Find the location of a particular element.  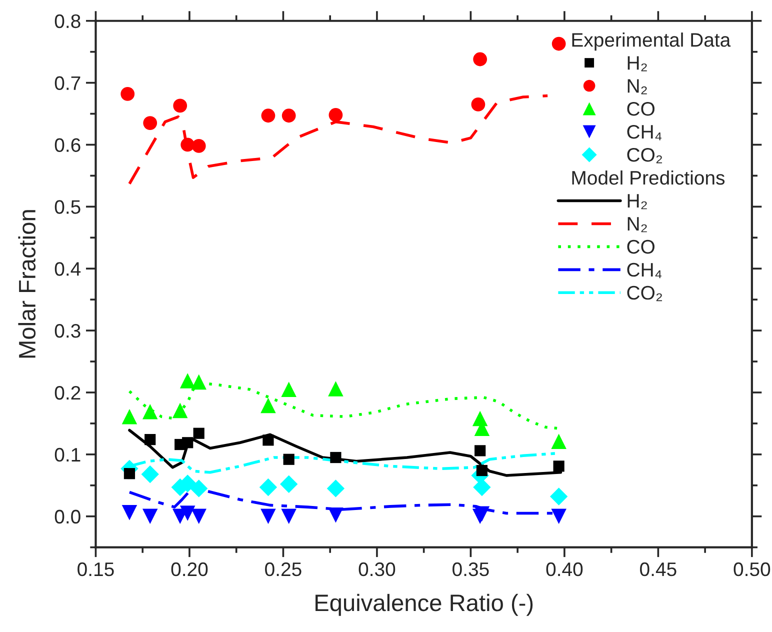

x-tick-label: 0.20 is located at coordinates (189, 569).